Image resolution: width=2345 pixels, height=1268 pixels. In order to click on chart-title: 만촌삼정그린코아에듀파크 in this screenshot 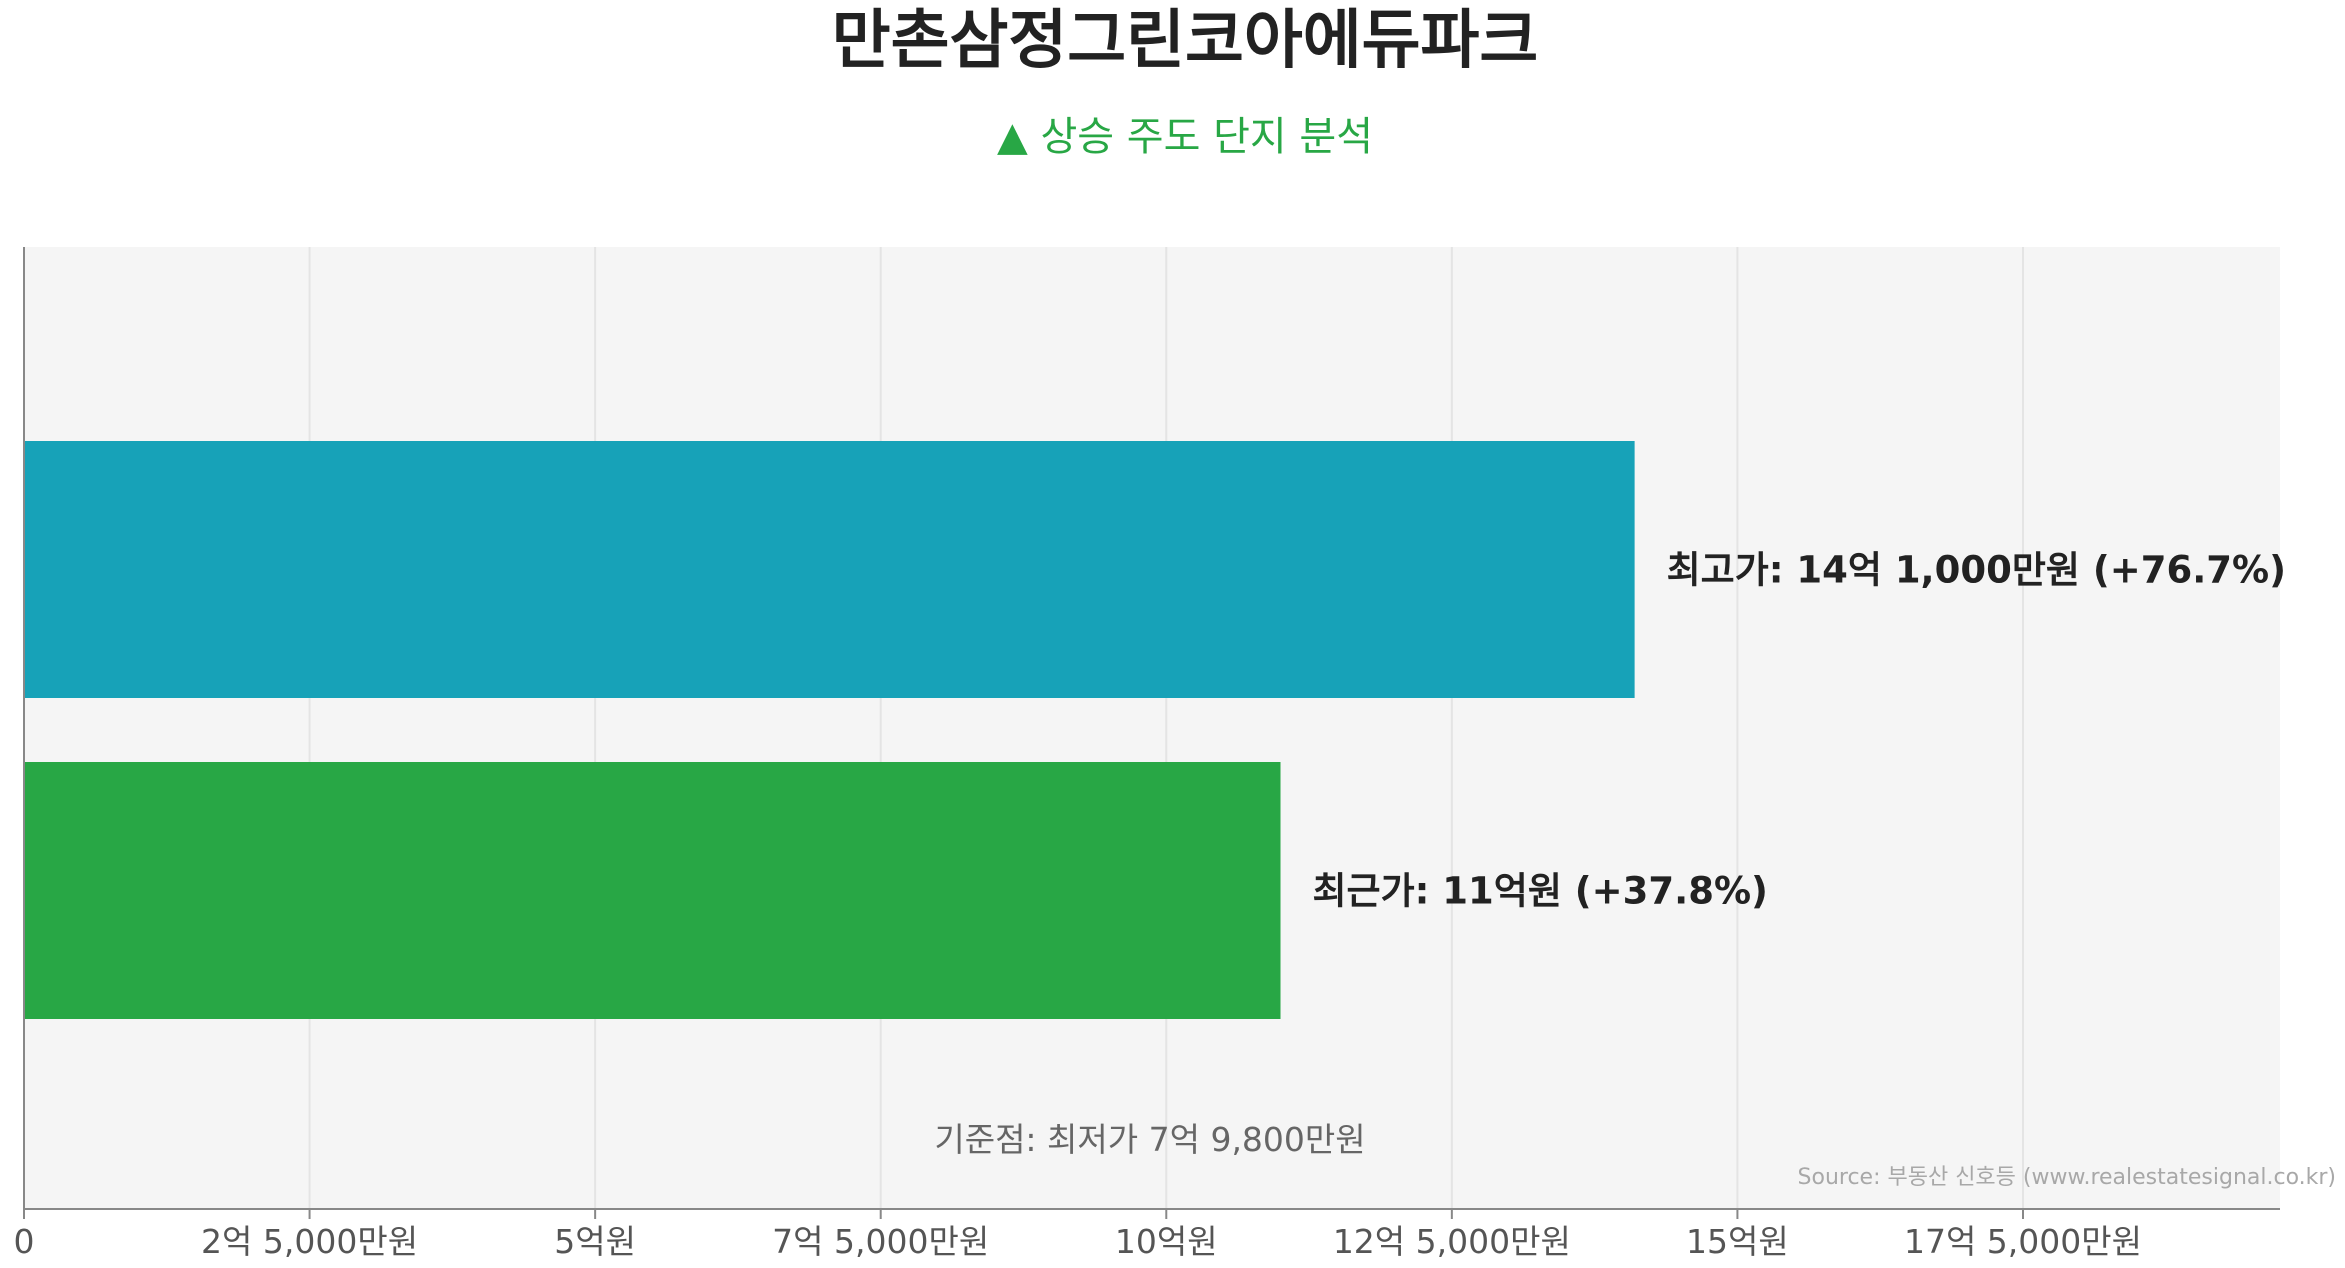, I will do `click(1185, 41)`.